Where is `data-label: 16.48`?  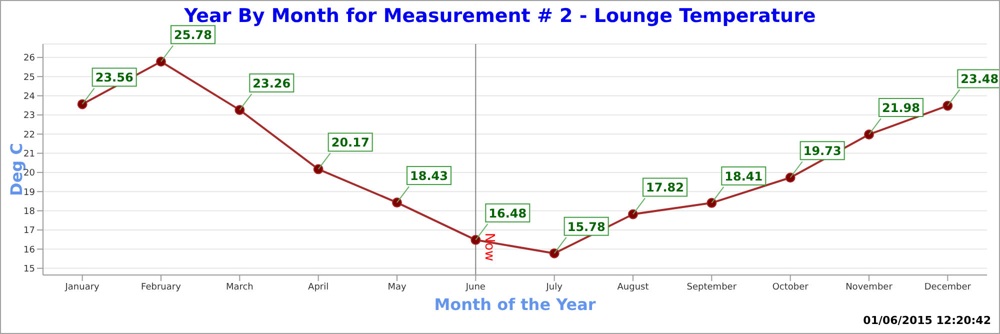
data-label: 16.48 is located at coordinates (507, 213).